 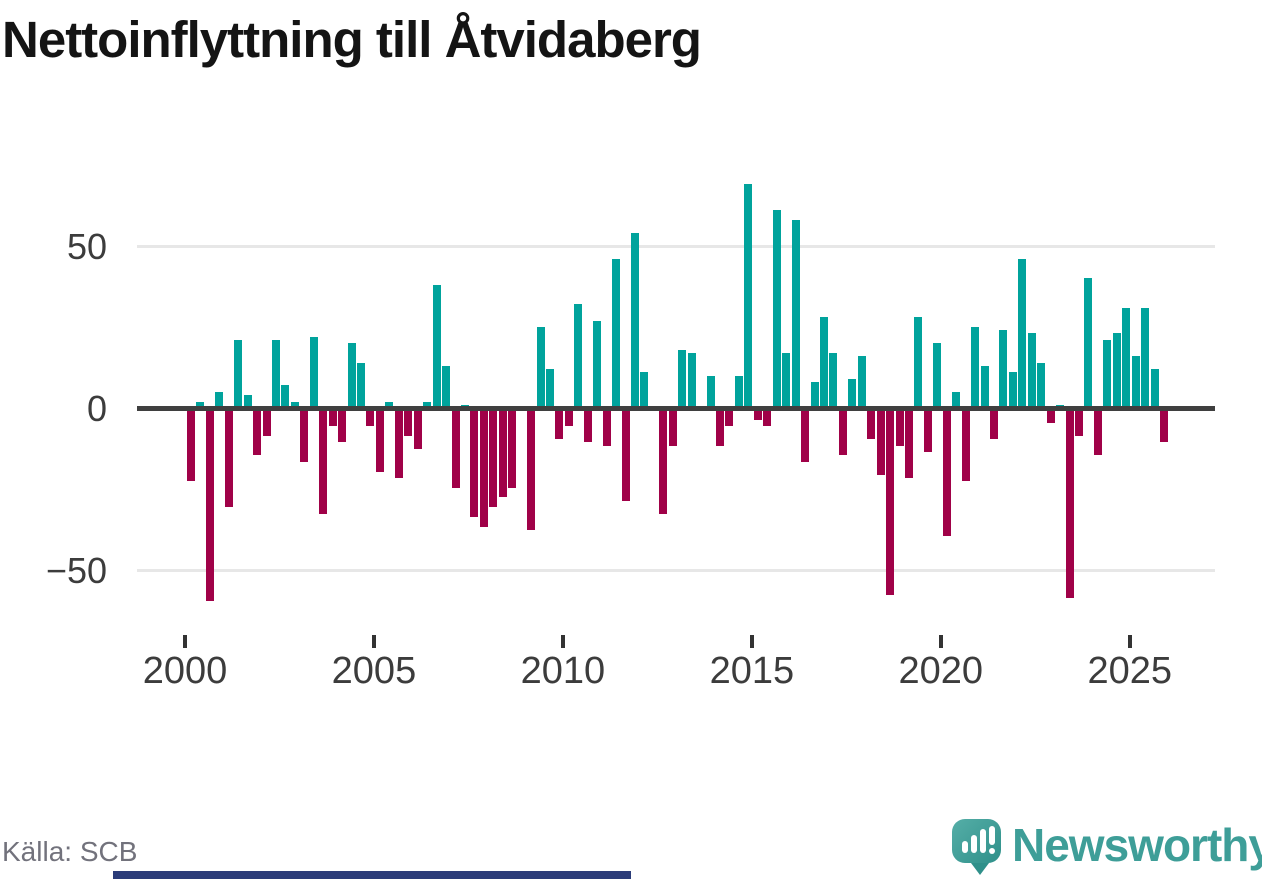 I want to click on bar-2015-Q4, so click(x=786, y=380).